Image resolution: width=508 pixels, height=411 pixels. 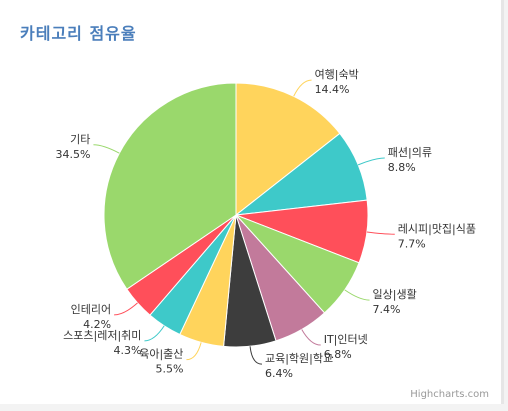 I want to click on slice-percent-label: 6.8%, so click(x=338, y=354).